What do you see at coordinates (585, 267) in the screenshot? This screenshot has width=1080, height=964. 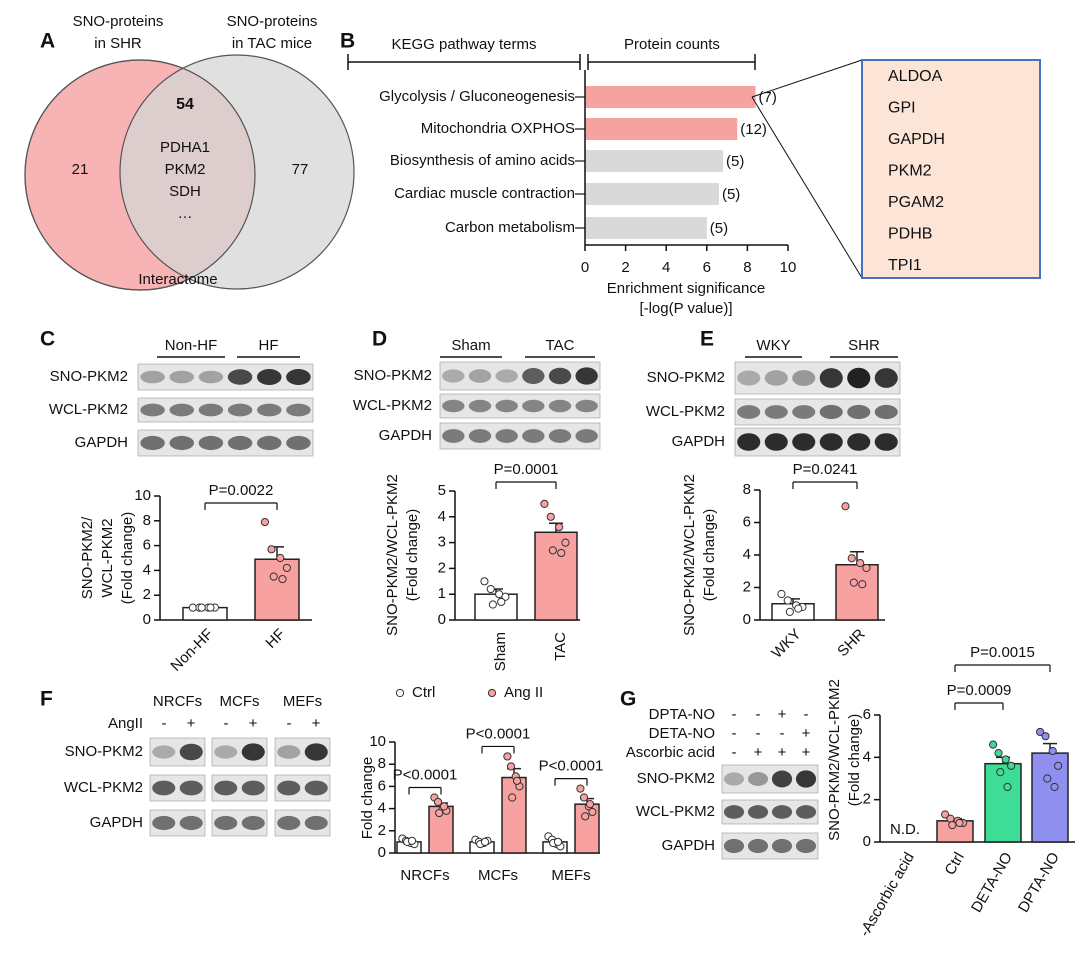 I see `x-tick-label: 0` at bounding box center [585, 267].